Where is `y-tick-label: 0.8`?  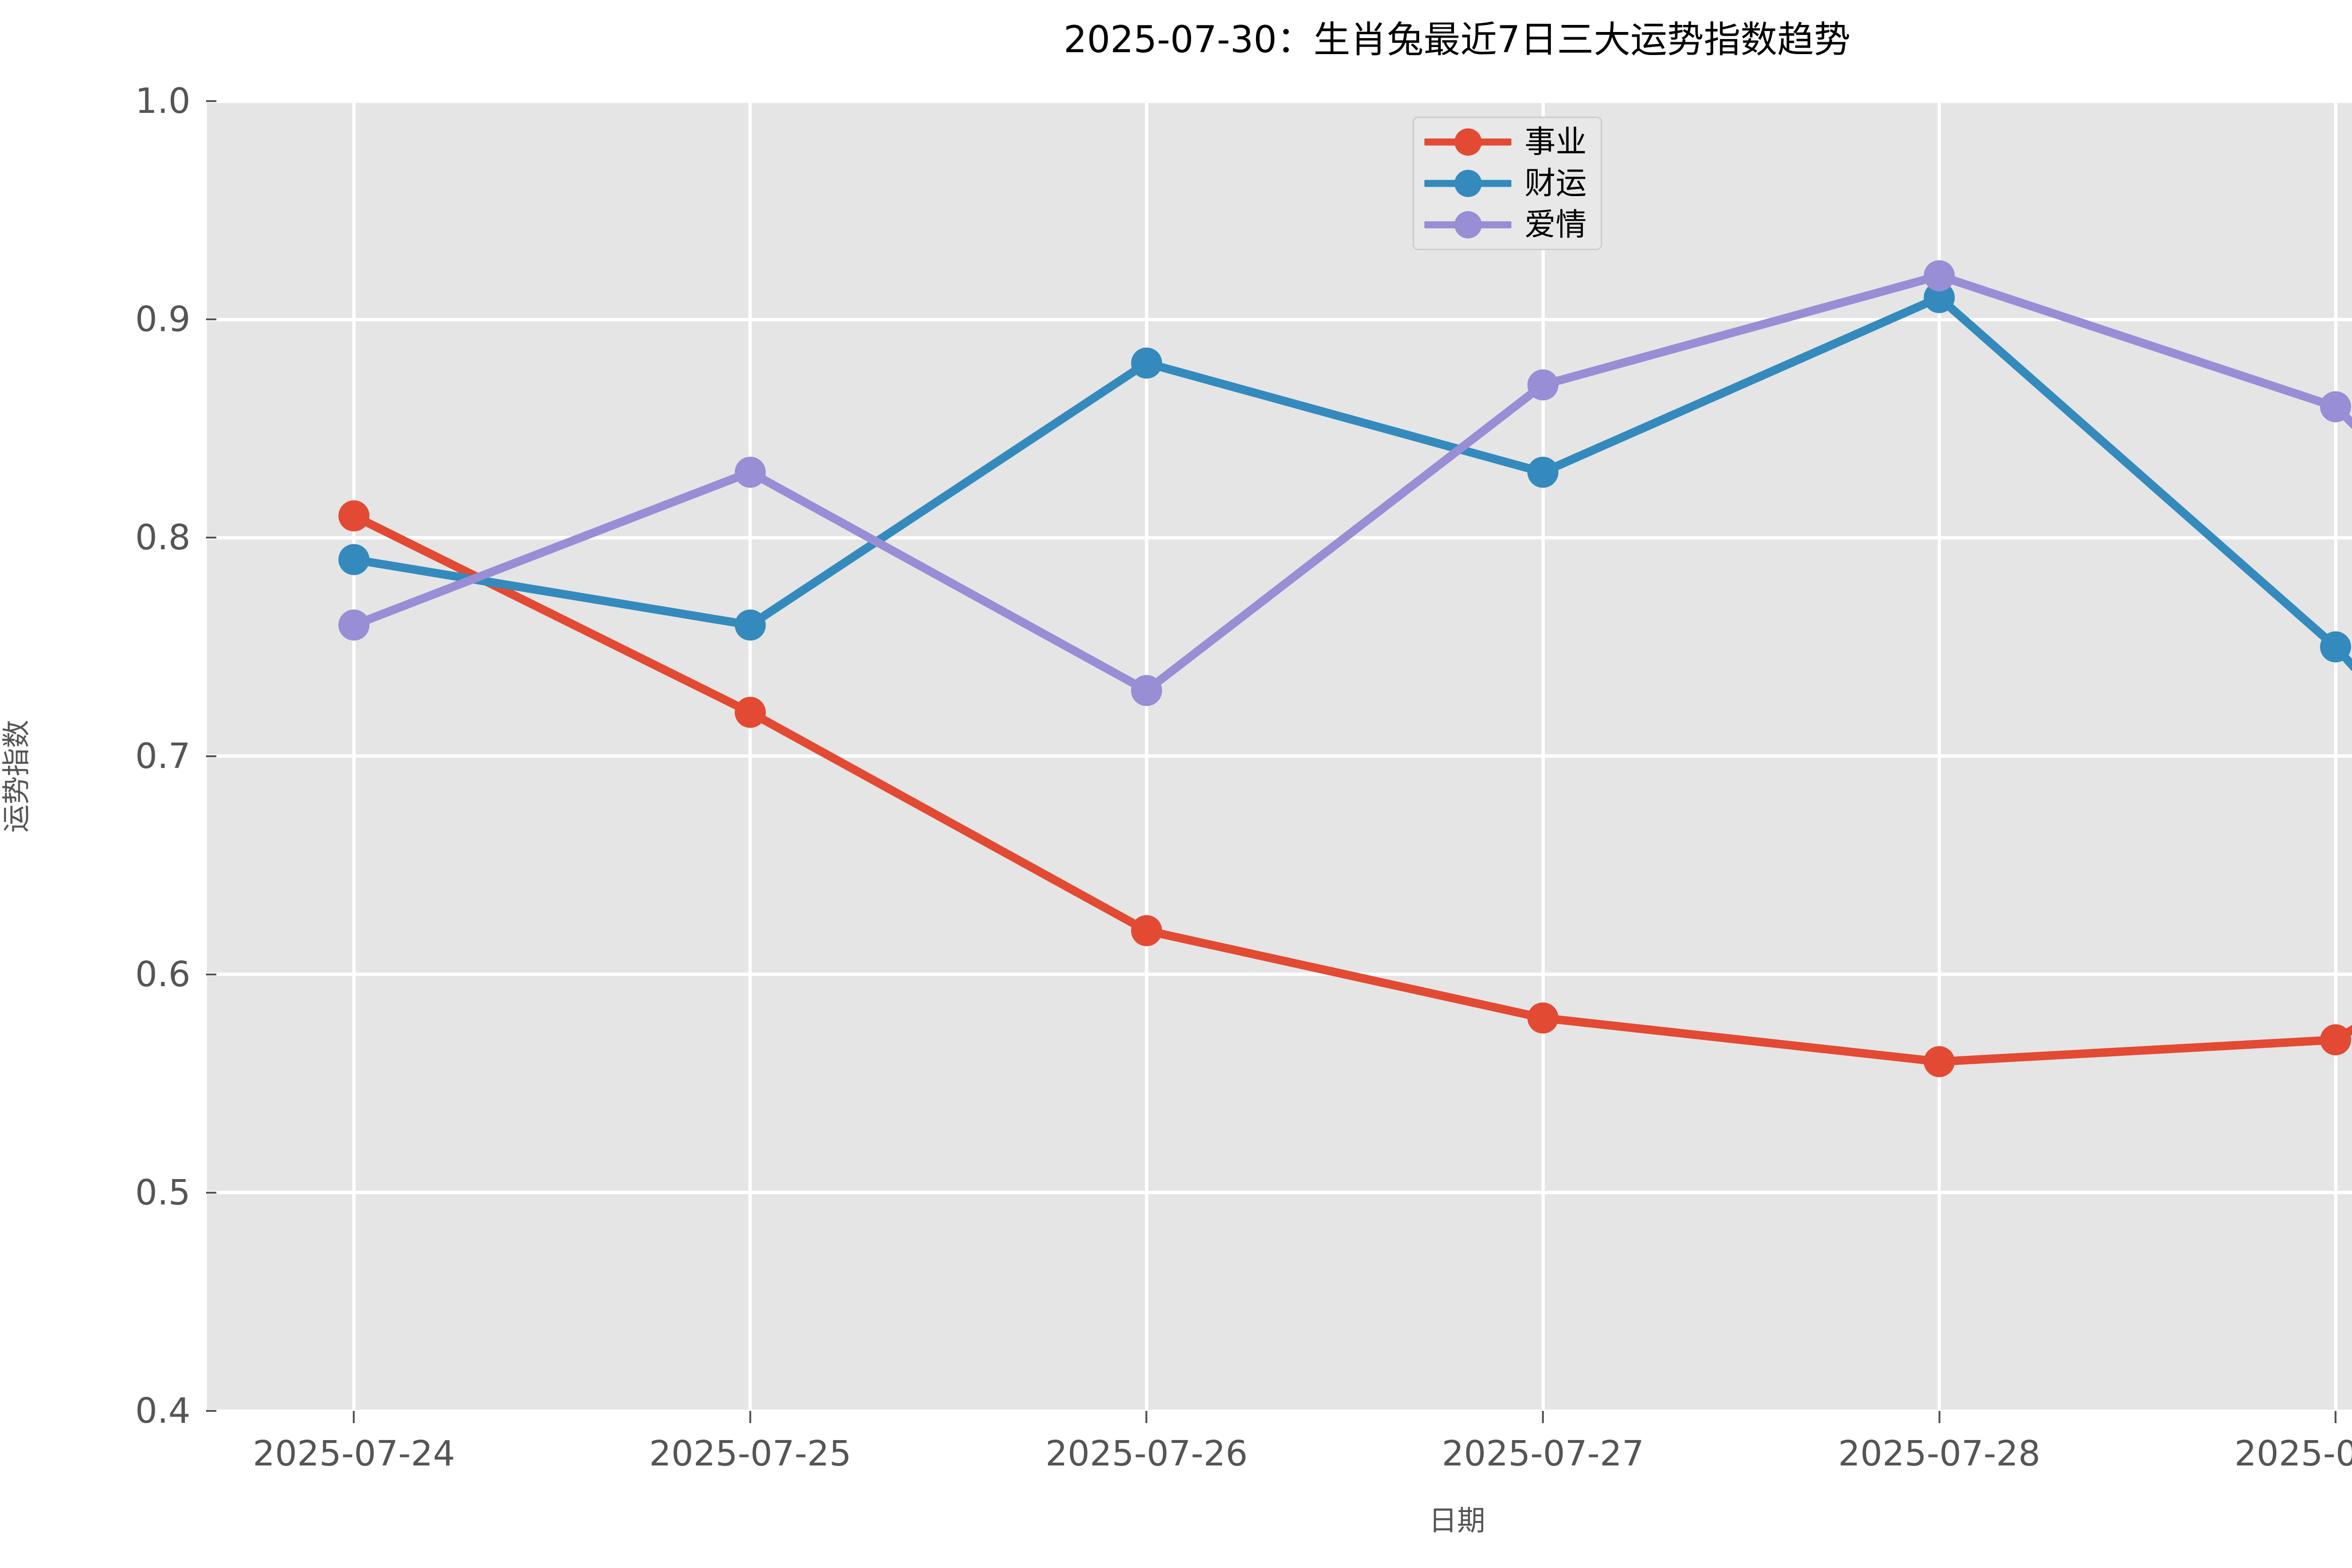 y-tick-label: 0.8 is located at coordinates (163, 537).